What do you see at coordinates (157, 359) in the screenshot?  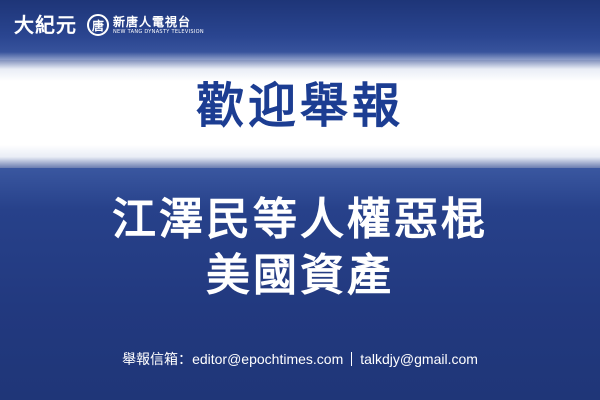 I see `contact-label: 舉報信箱：` at bounding box center [157, 359].